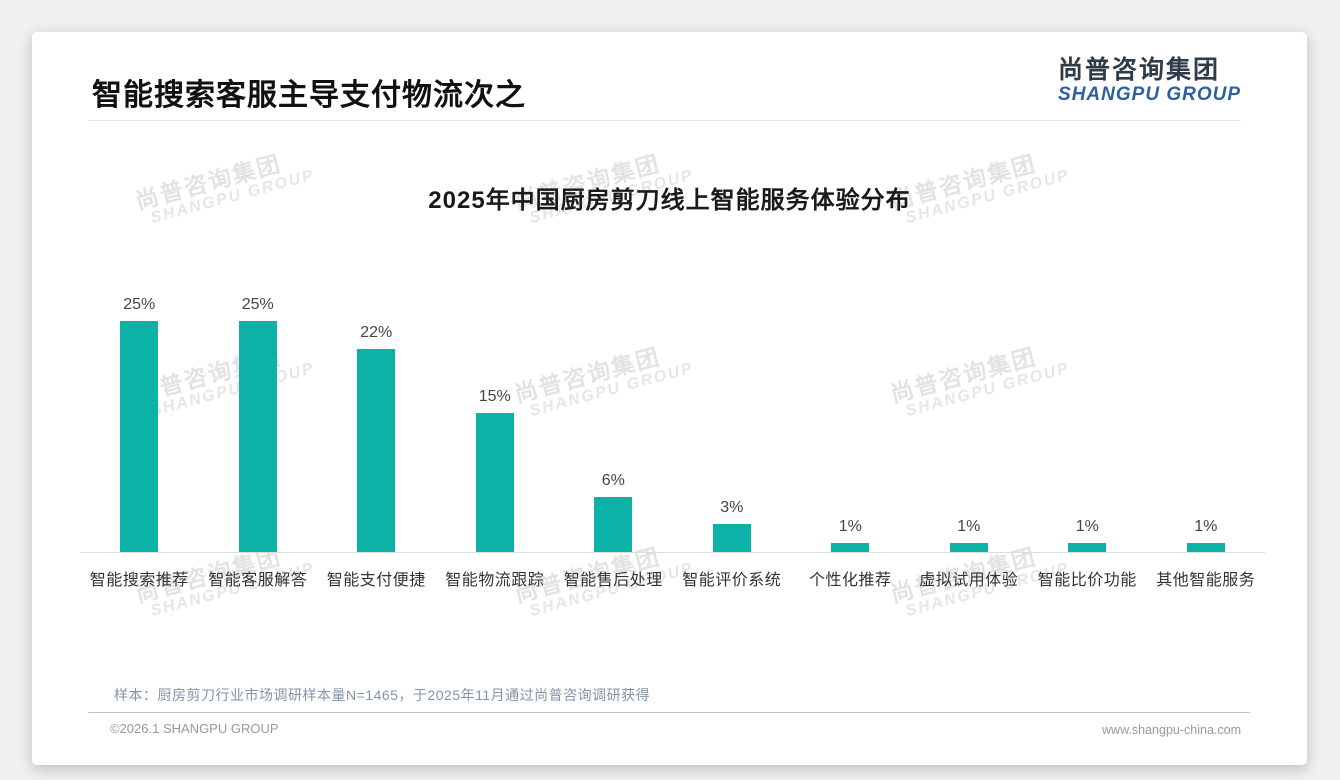 This screenshot has width=1340, height=780. I want to click on logo-english-text: SHANGPU GROUP, so click(1149, 94).